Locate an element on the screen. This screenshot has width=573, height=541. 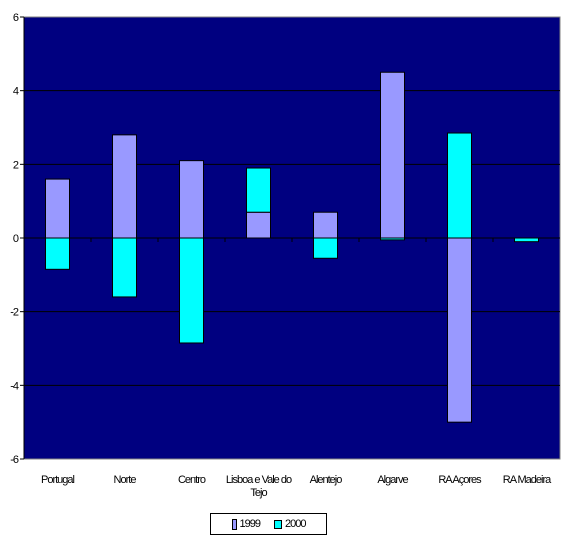
x-tick-label: Norte is located at coordinates (125, 480).